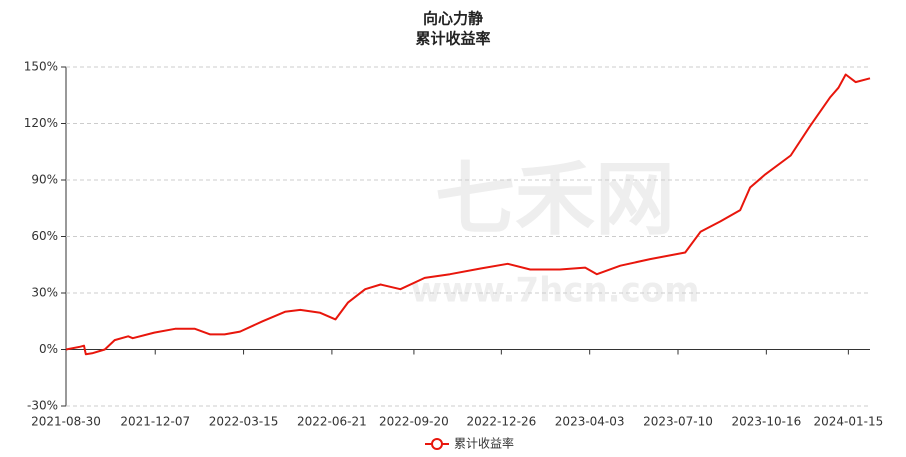 The image size is (906, 457). What do you see at coordinates (44, 236) in the screenshot?
I see `y-tick-label: 60%` at bounding box center [44, 236].